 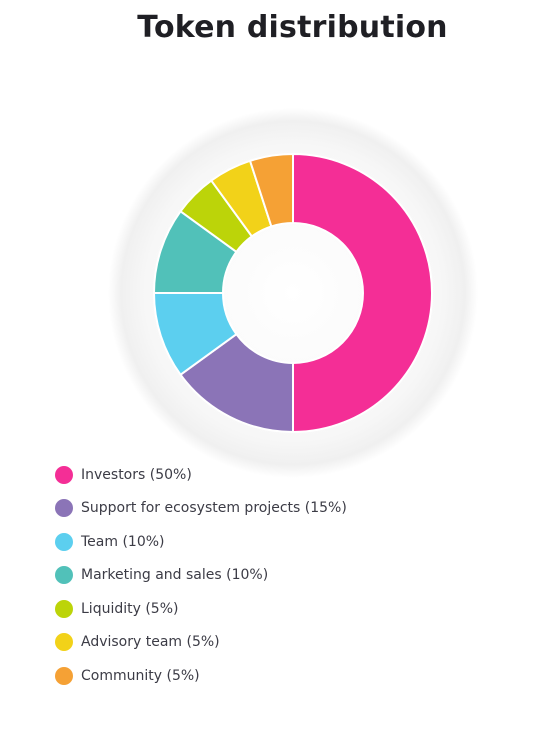 I want to click on legend-label: Investors (50%), so click(x=136, y=474).